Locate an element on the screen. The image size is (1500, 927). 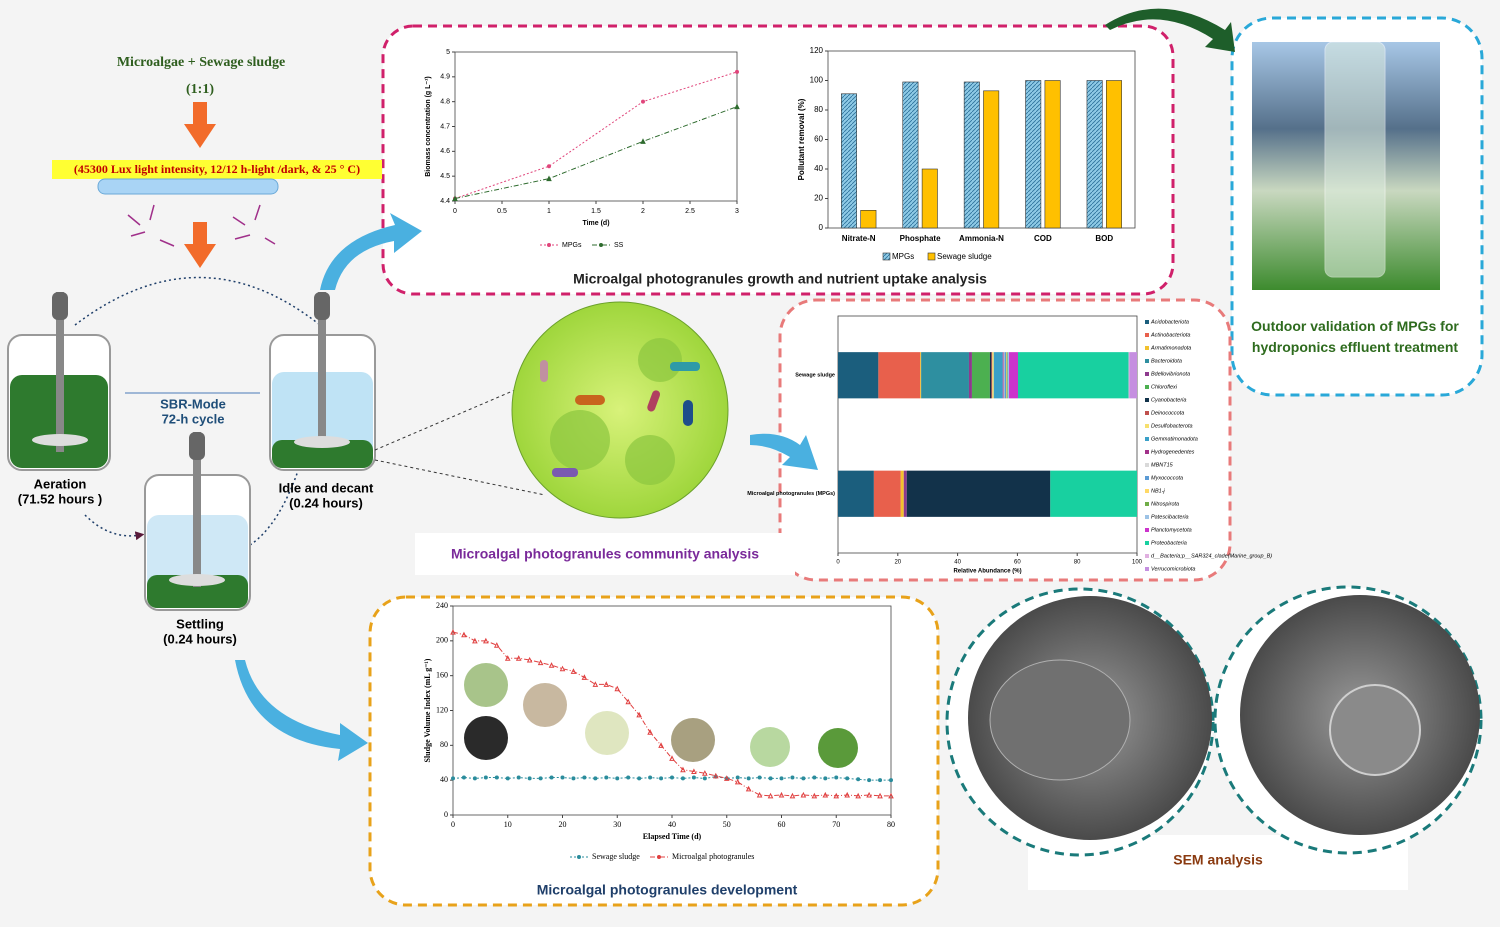
x-tick-label: 40 is located at coordinates (672, 824).